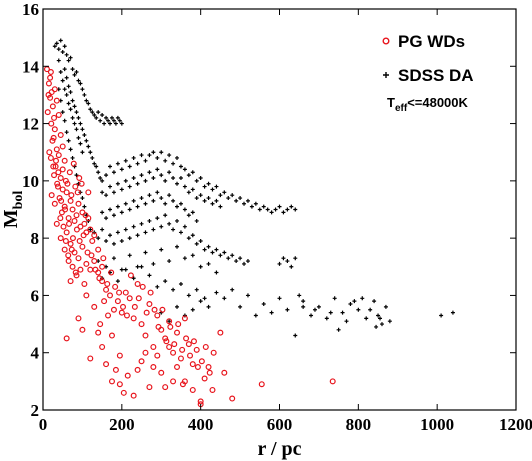 The width and height of the screenshot is (532, 461). What do you see at coordinates (359, 424) in the screenshot?
I see `x-tick-label: 800` at bounding box center [359, 424].